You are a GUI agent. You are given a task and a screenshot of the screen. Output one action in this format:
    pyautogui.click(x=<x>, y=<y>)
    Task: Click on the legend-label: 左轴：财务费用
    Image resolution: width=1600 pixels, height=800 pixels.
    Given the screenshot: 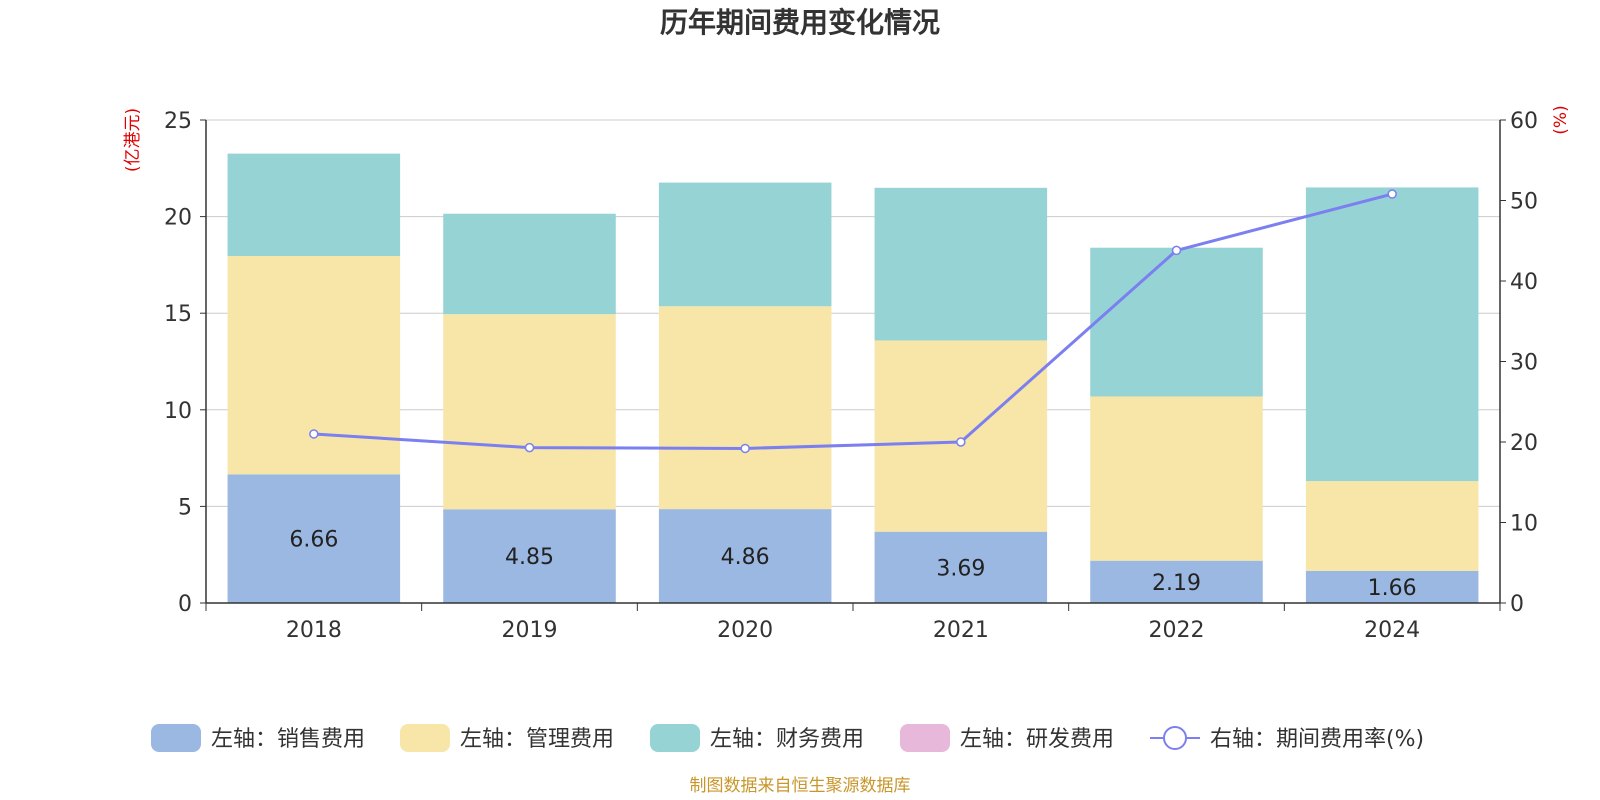 What is the action you would take?
    pyautogui.click(x=787, y=739)
    